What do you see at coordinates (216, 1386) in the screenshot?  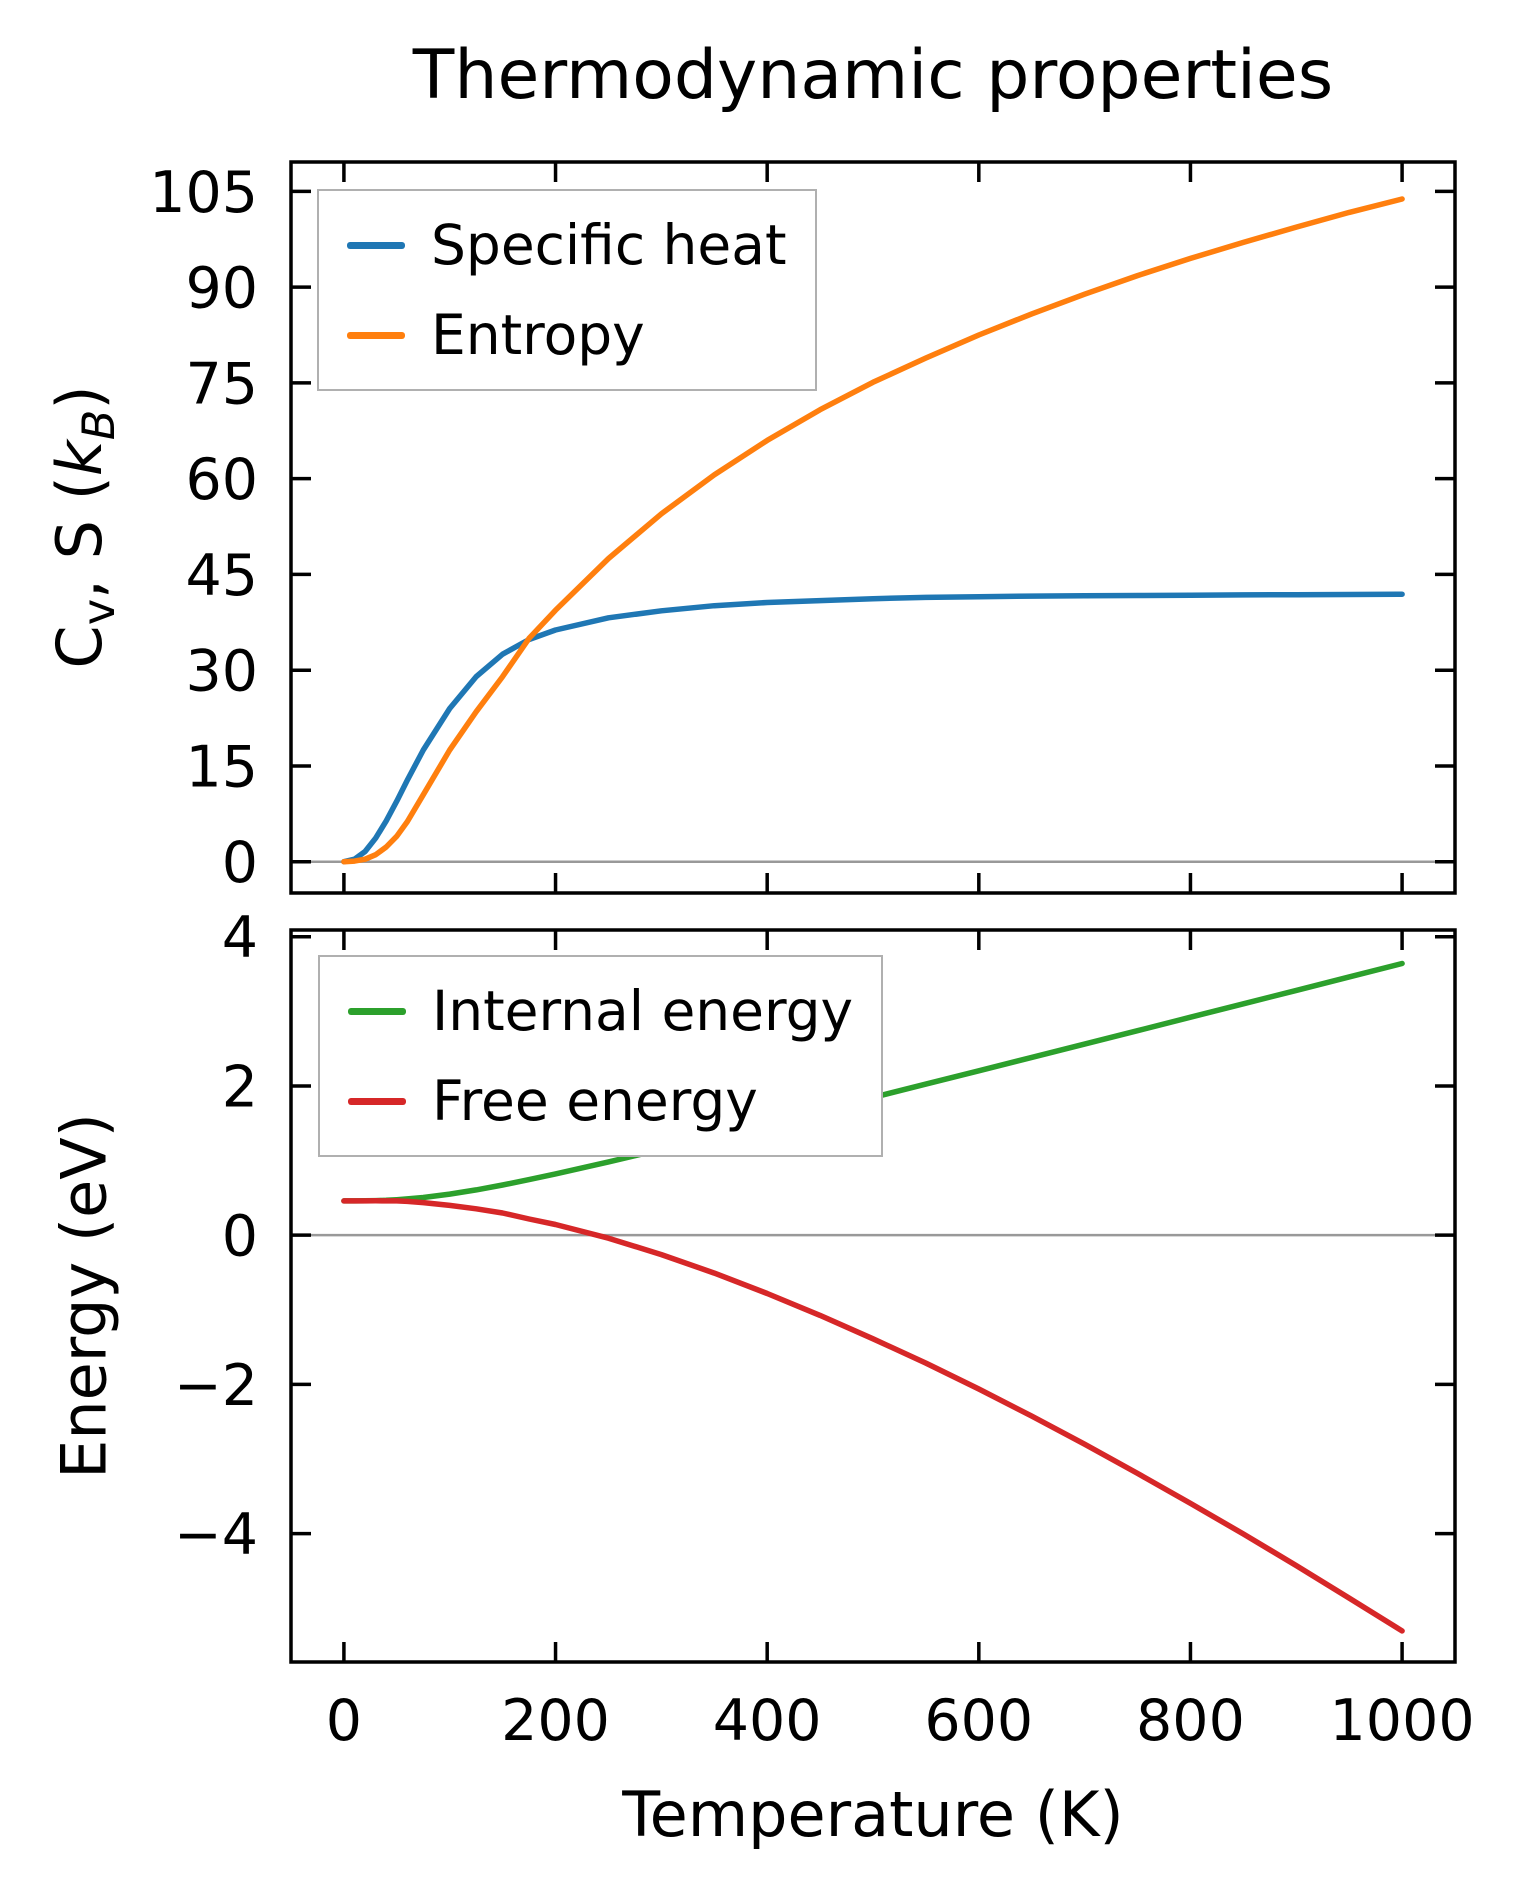 I see `y-tick-label: −2` at bounding box center [216, 1386].